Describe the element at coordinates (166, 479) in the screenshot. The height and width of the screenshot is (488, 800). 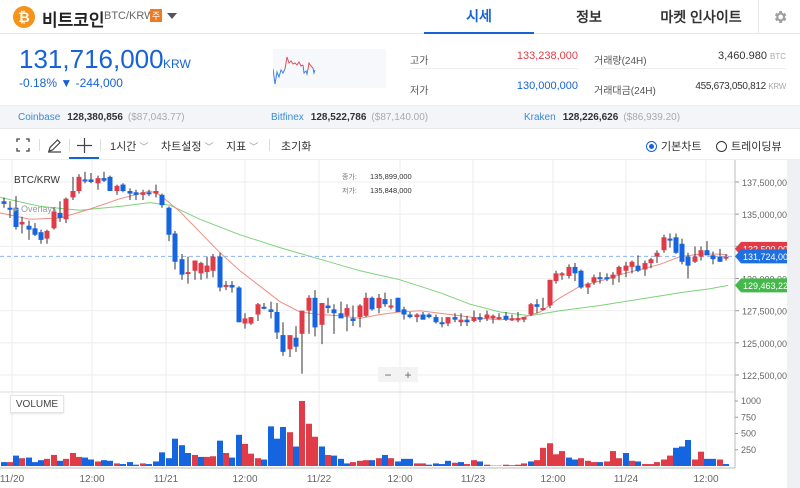
I see `svg-text: 11/21` at that location.